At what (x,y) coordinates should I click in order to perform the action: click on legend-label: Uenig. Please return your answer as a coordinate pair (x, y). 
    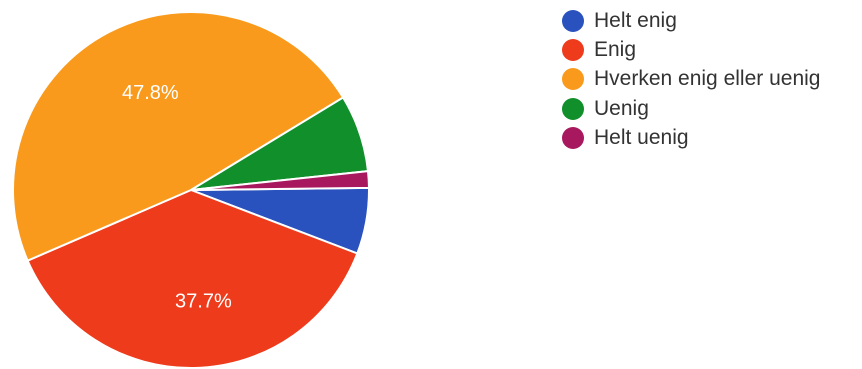
    Looking at the image, I should click on (621, 108).